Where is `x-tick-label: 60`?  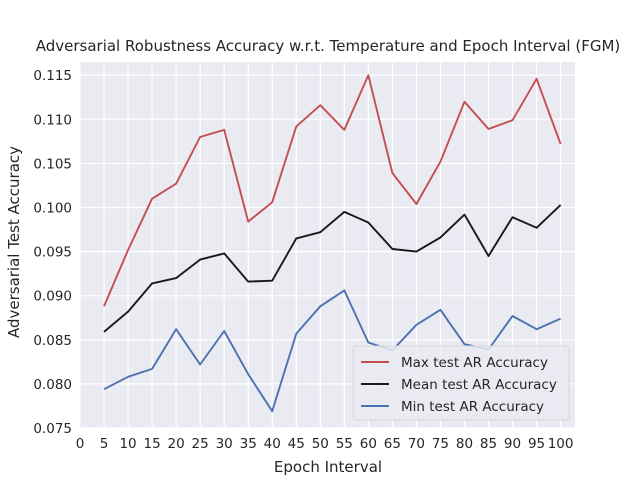 x-tick-label: 60 is located at coordinates (368, 444).